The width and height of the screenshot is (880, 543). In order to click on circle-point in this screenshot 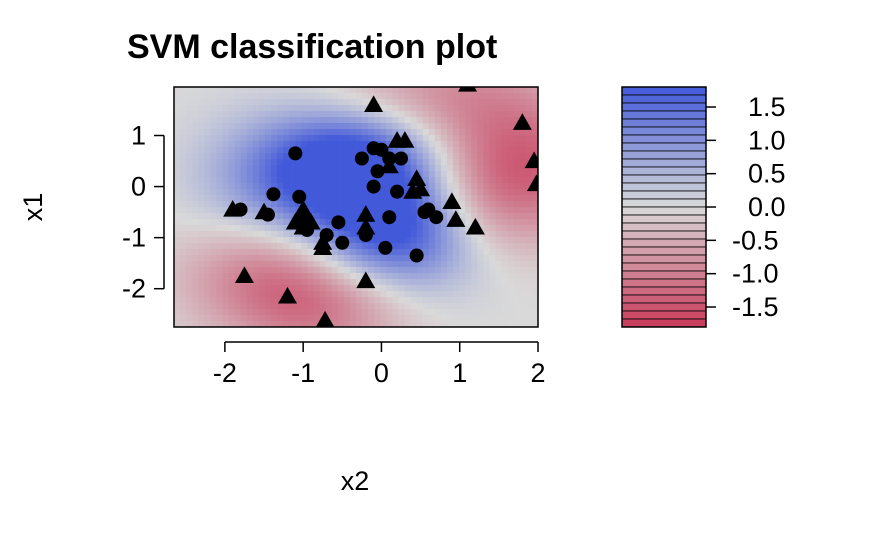, I will do `click(267, 214)`.